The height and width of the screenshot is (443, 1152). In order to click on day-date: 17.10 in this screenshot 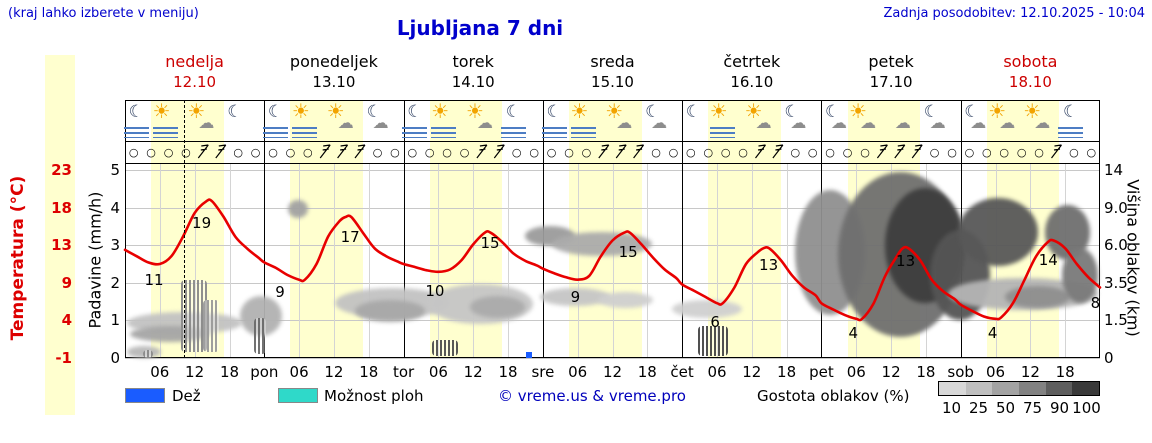, I will do `click(891, 82)`.